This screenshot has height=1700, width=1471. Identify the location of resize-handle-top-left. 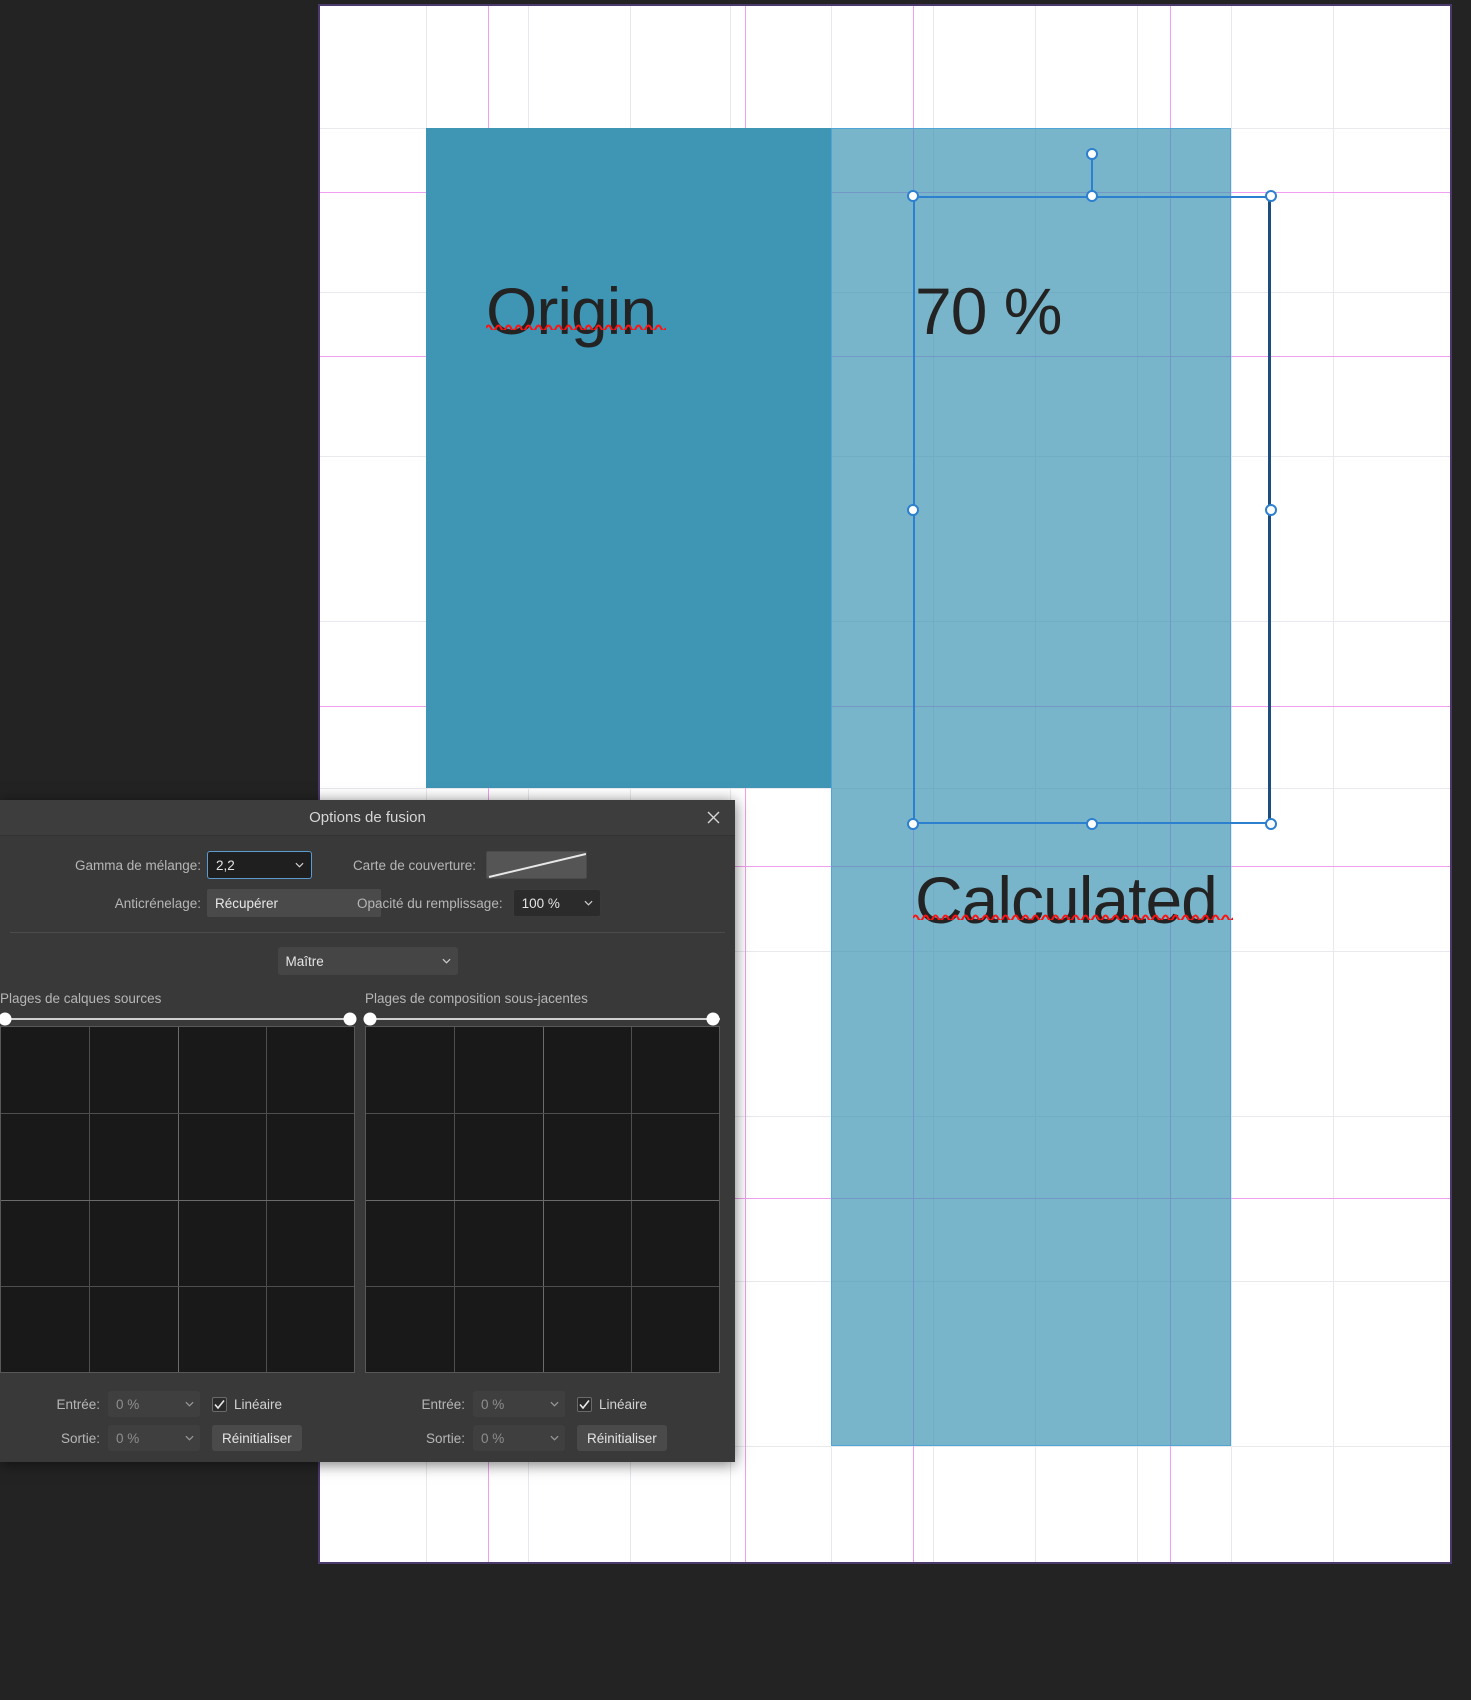
(913, 196).